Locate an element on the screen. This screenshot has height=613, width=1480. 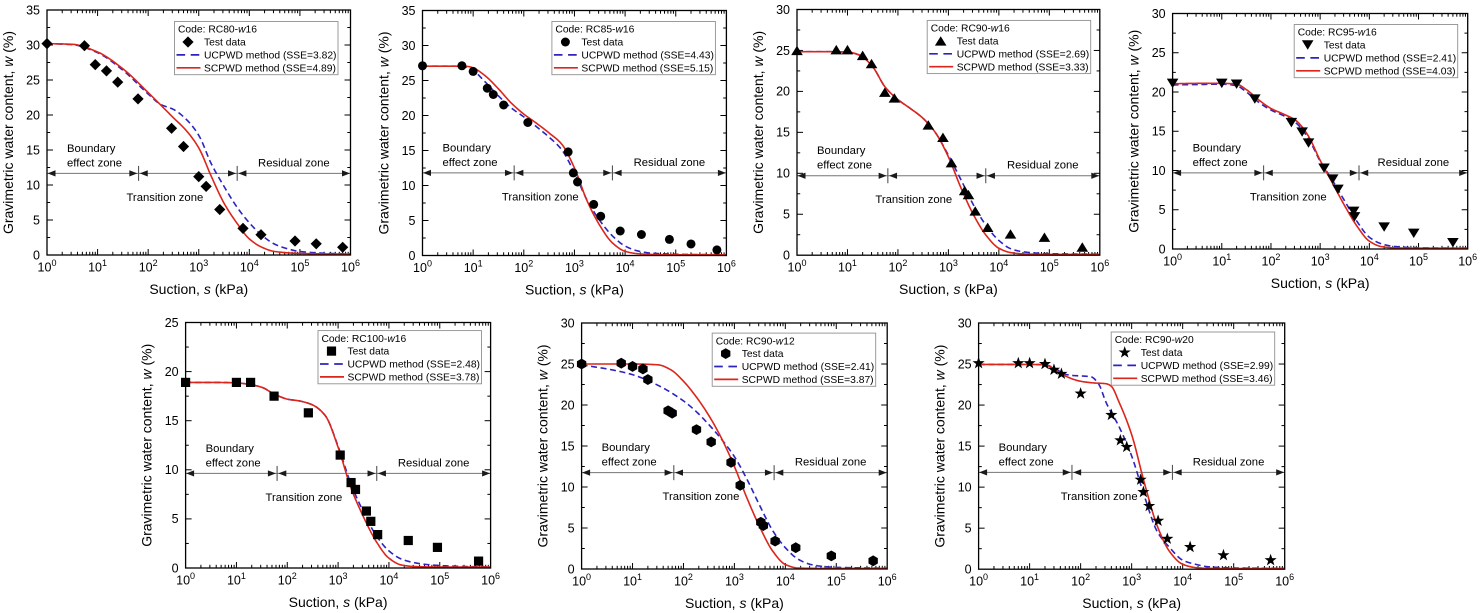
legend-scpwd-label: SCPWD method (SSE=4.89) is located at coordinates (270, 68).